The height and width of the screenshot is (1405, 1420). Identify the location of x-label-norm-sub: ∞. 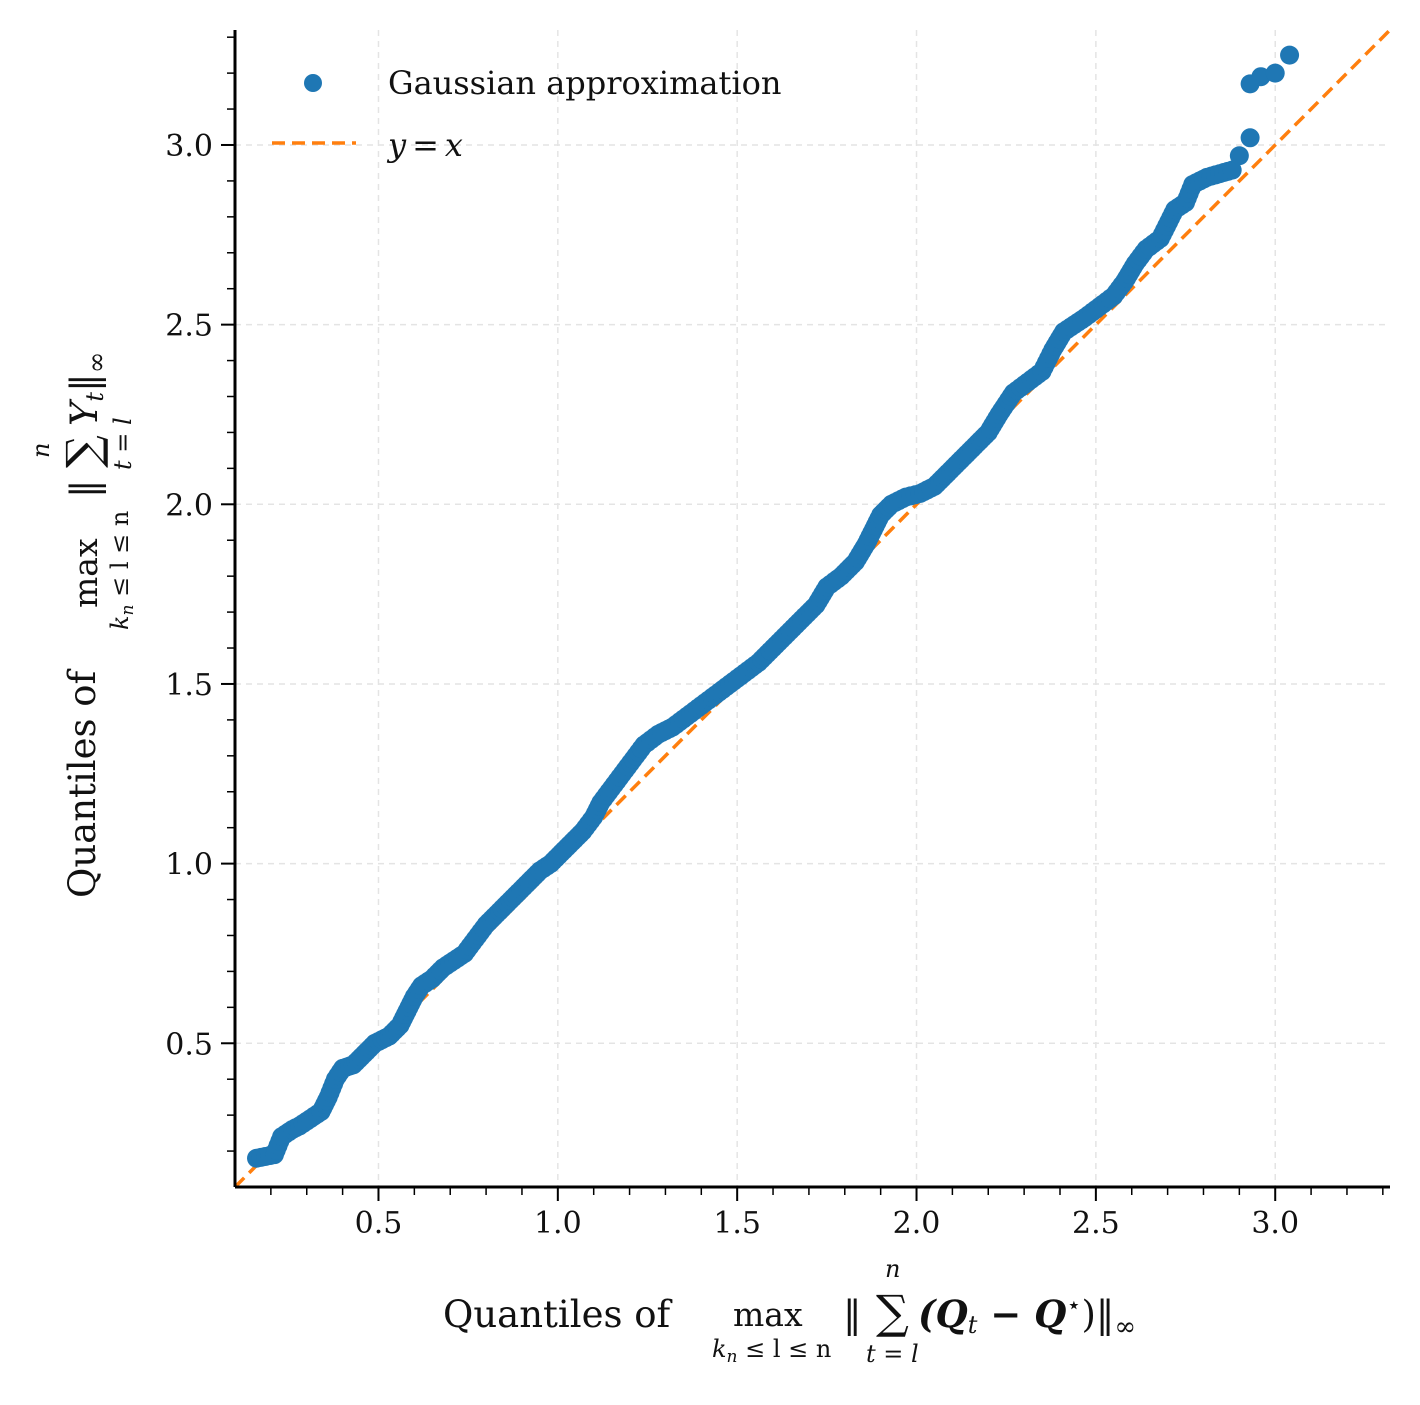
(1125, 1327).